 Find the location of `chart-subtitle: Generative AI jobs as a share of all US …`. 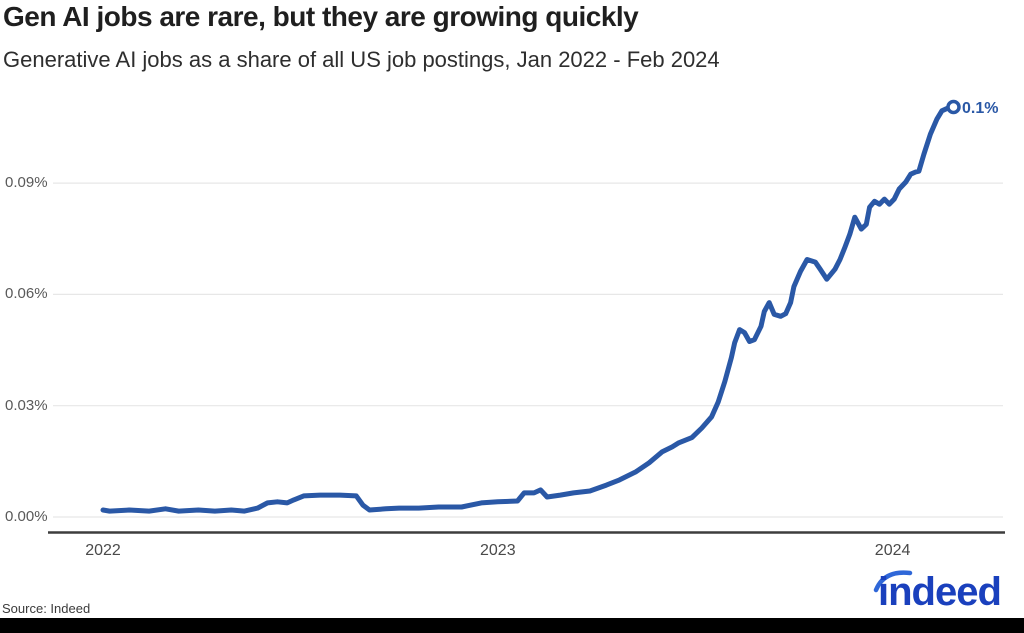

chart-subtitle: Generative AI jobs as a share of all US … is located at coordinates (361, 59).